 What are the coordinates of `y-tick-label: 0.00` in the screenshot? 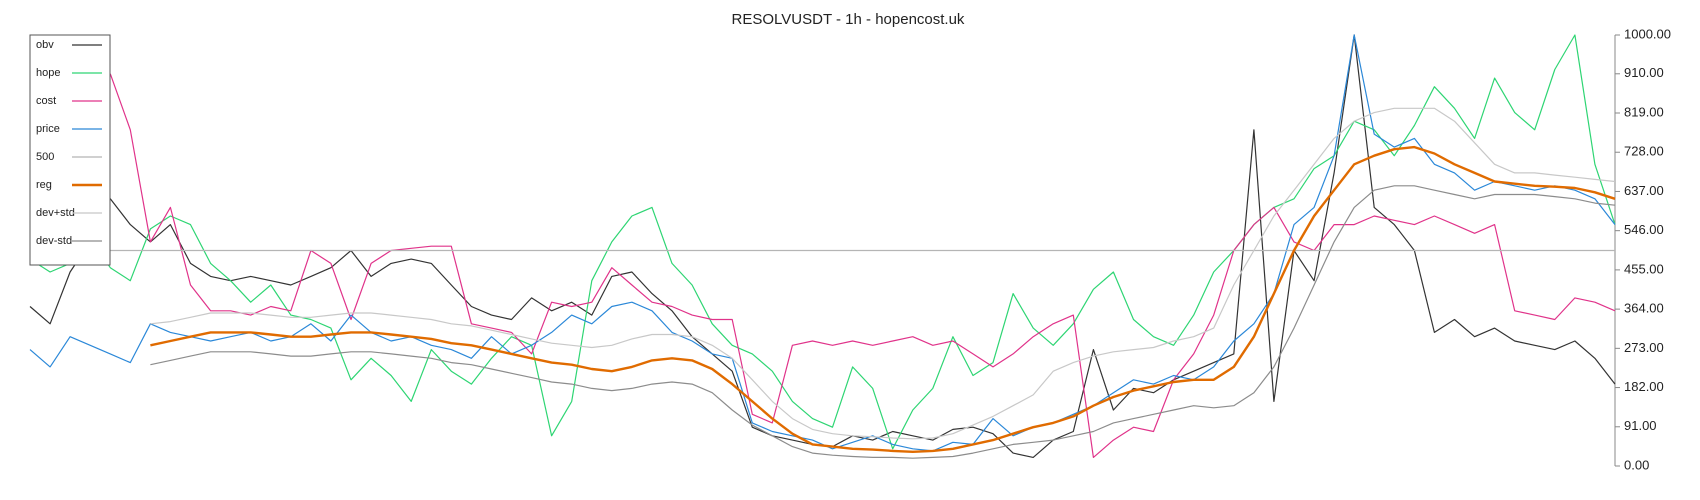 It's located at (1636, 464).